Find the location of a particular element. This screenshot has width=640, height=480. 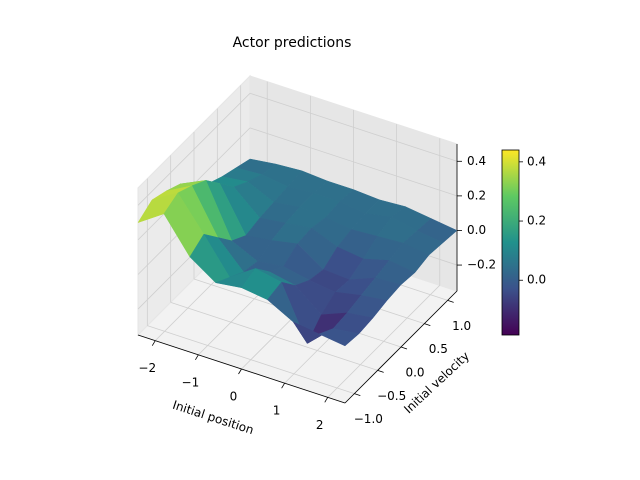

x-tick-label: 0 is located at coordinates (234, 397).